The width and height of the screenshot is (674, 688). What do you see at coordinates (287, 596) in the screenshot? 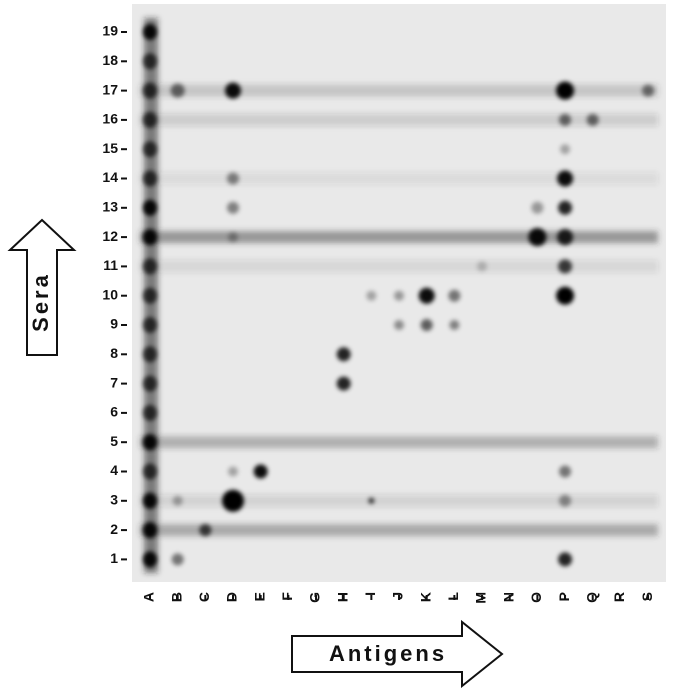
I see `column-label: F` at bounding box center [287, 596].